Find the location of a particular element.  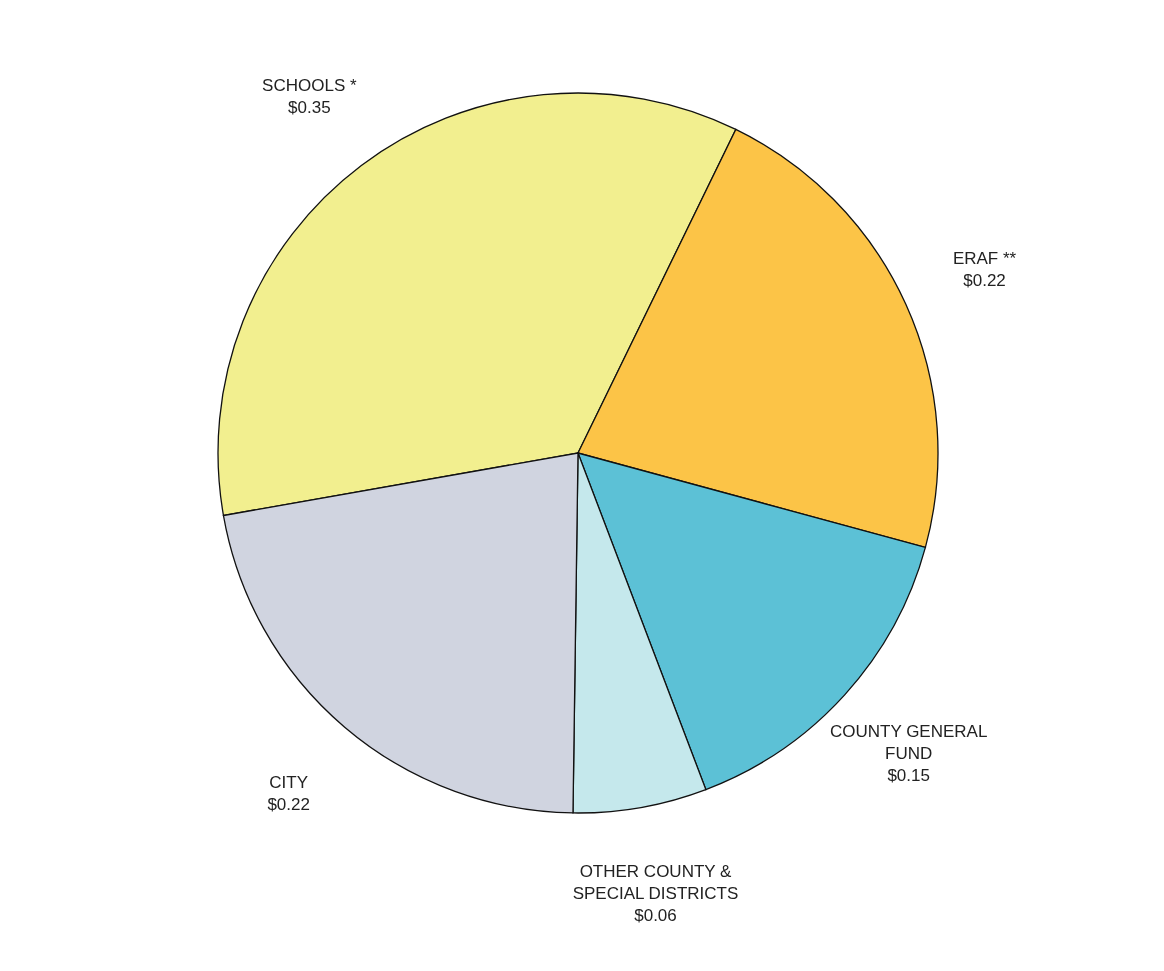

slice-label: OTHER COUNTY & SPECIAL DISTRICTS is located at coordinates (655, 882).